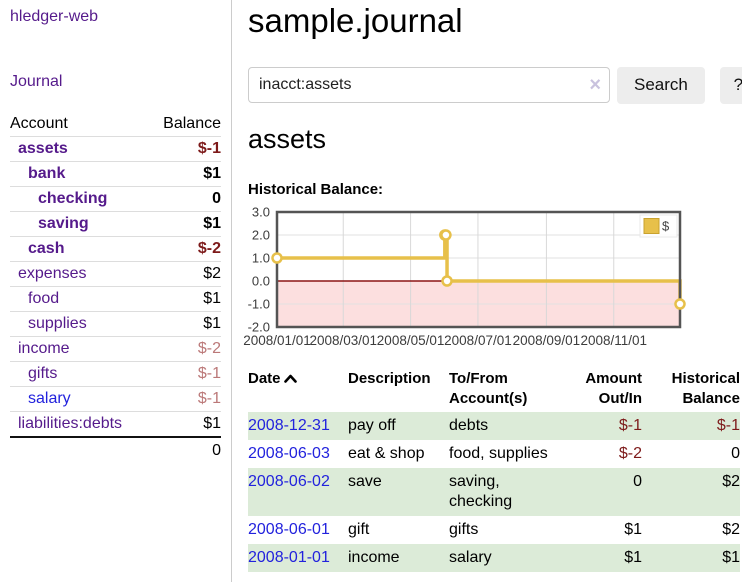 The height and width of the screenshot is (582, 742). Describe the element at coordinates (498, 453) in the screenshot. I see `transaction-accounts: food, supplies` at that location.